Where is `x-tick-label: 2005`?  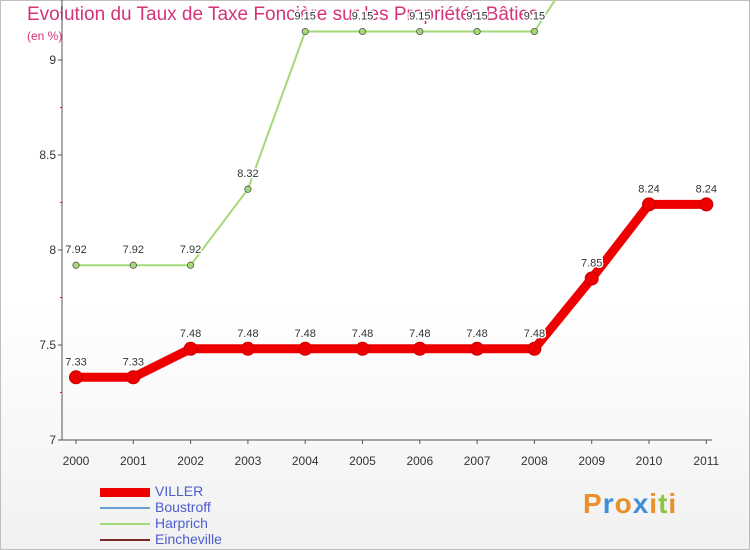 x-tick-label: 2005 is located at coordinates (362, 461).